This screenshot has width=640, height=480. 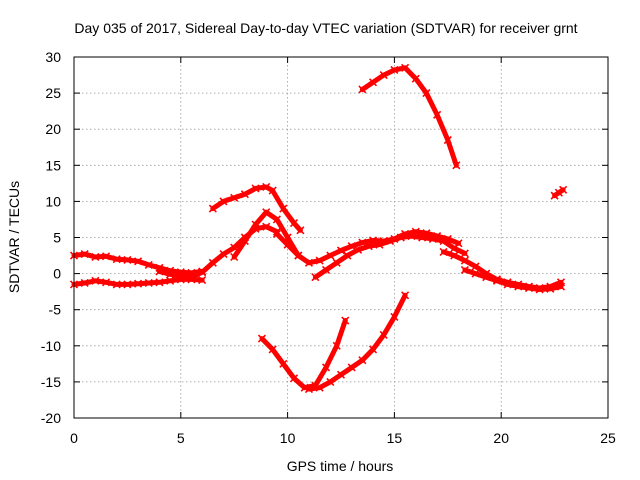 What do you see at coordinates (51, 418) in the screenshot?
I see `y-tick-label: -20` at bounding box center [51, 418].